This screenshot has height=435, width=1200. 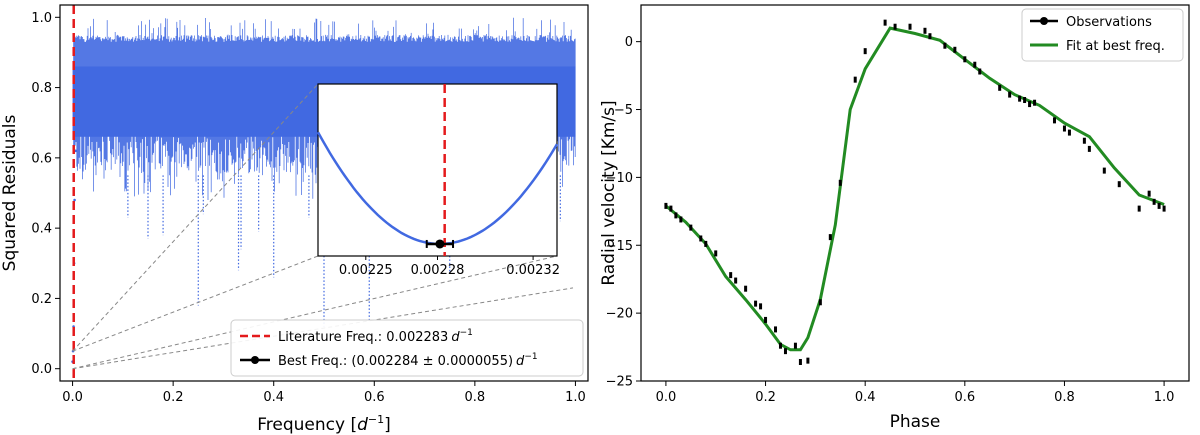 What do you see at coordinates (629, 42) in the screenshot?
I see `y-tick-label: 0` at bounding box center [629, 42].